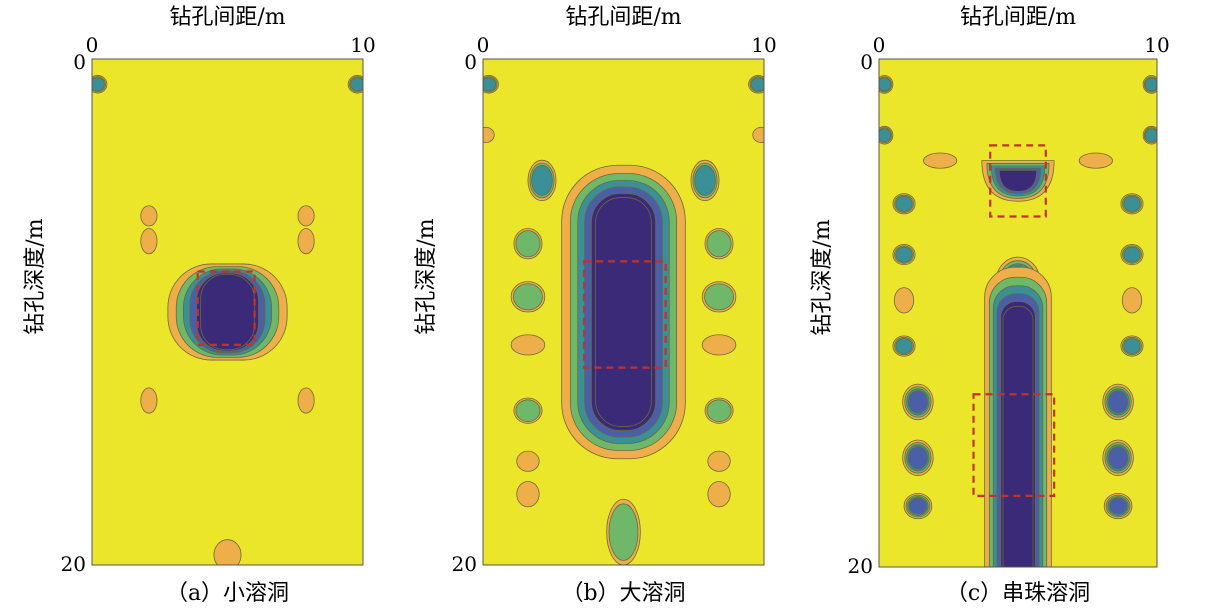 This screenshot has height=616, width=1205. Describe the element at coordinates (1018, 593) in the screenshot. I see `panel-caption: （c）串珠溶洞` at that location.